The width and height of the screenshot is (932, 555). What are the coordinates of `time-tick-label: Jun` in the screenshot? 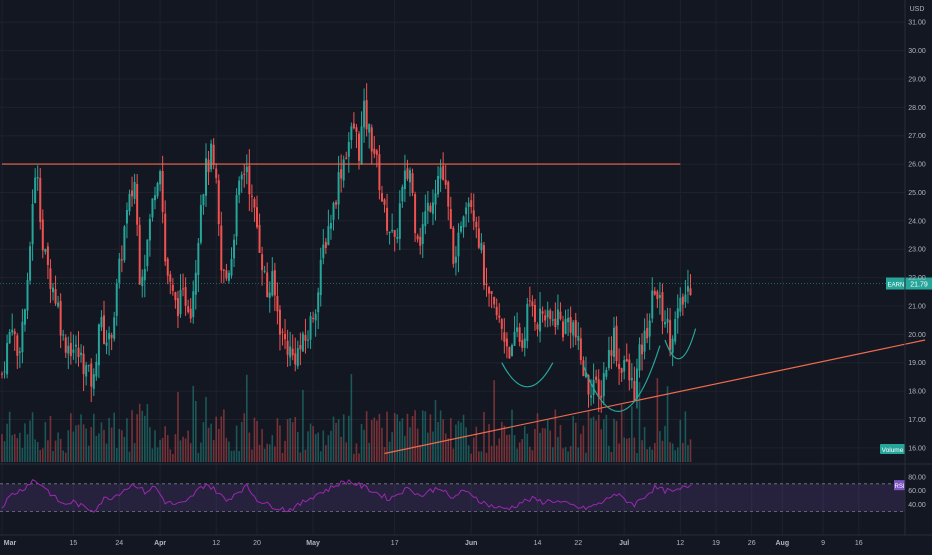 It's located at (471, 543).